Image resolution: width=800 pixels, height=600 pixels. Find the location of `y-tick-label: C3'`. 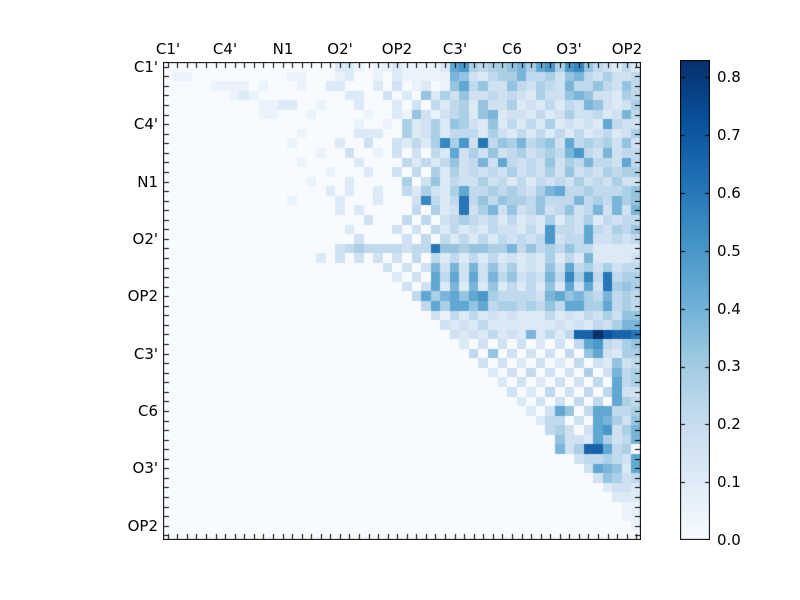

y-tick-label: C3' is located at coordinates (145, 354).